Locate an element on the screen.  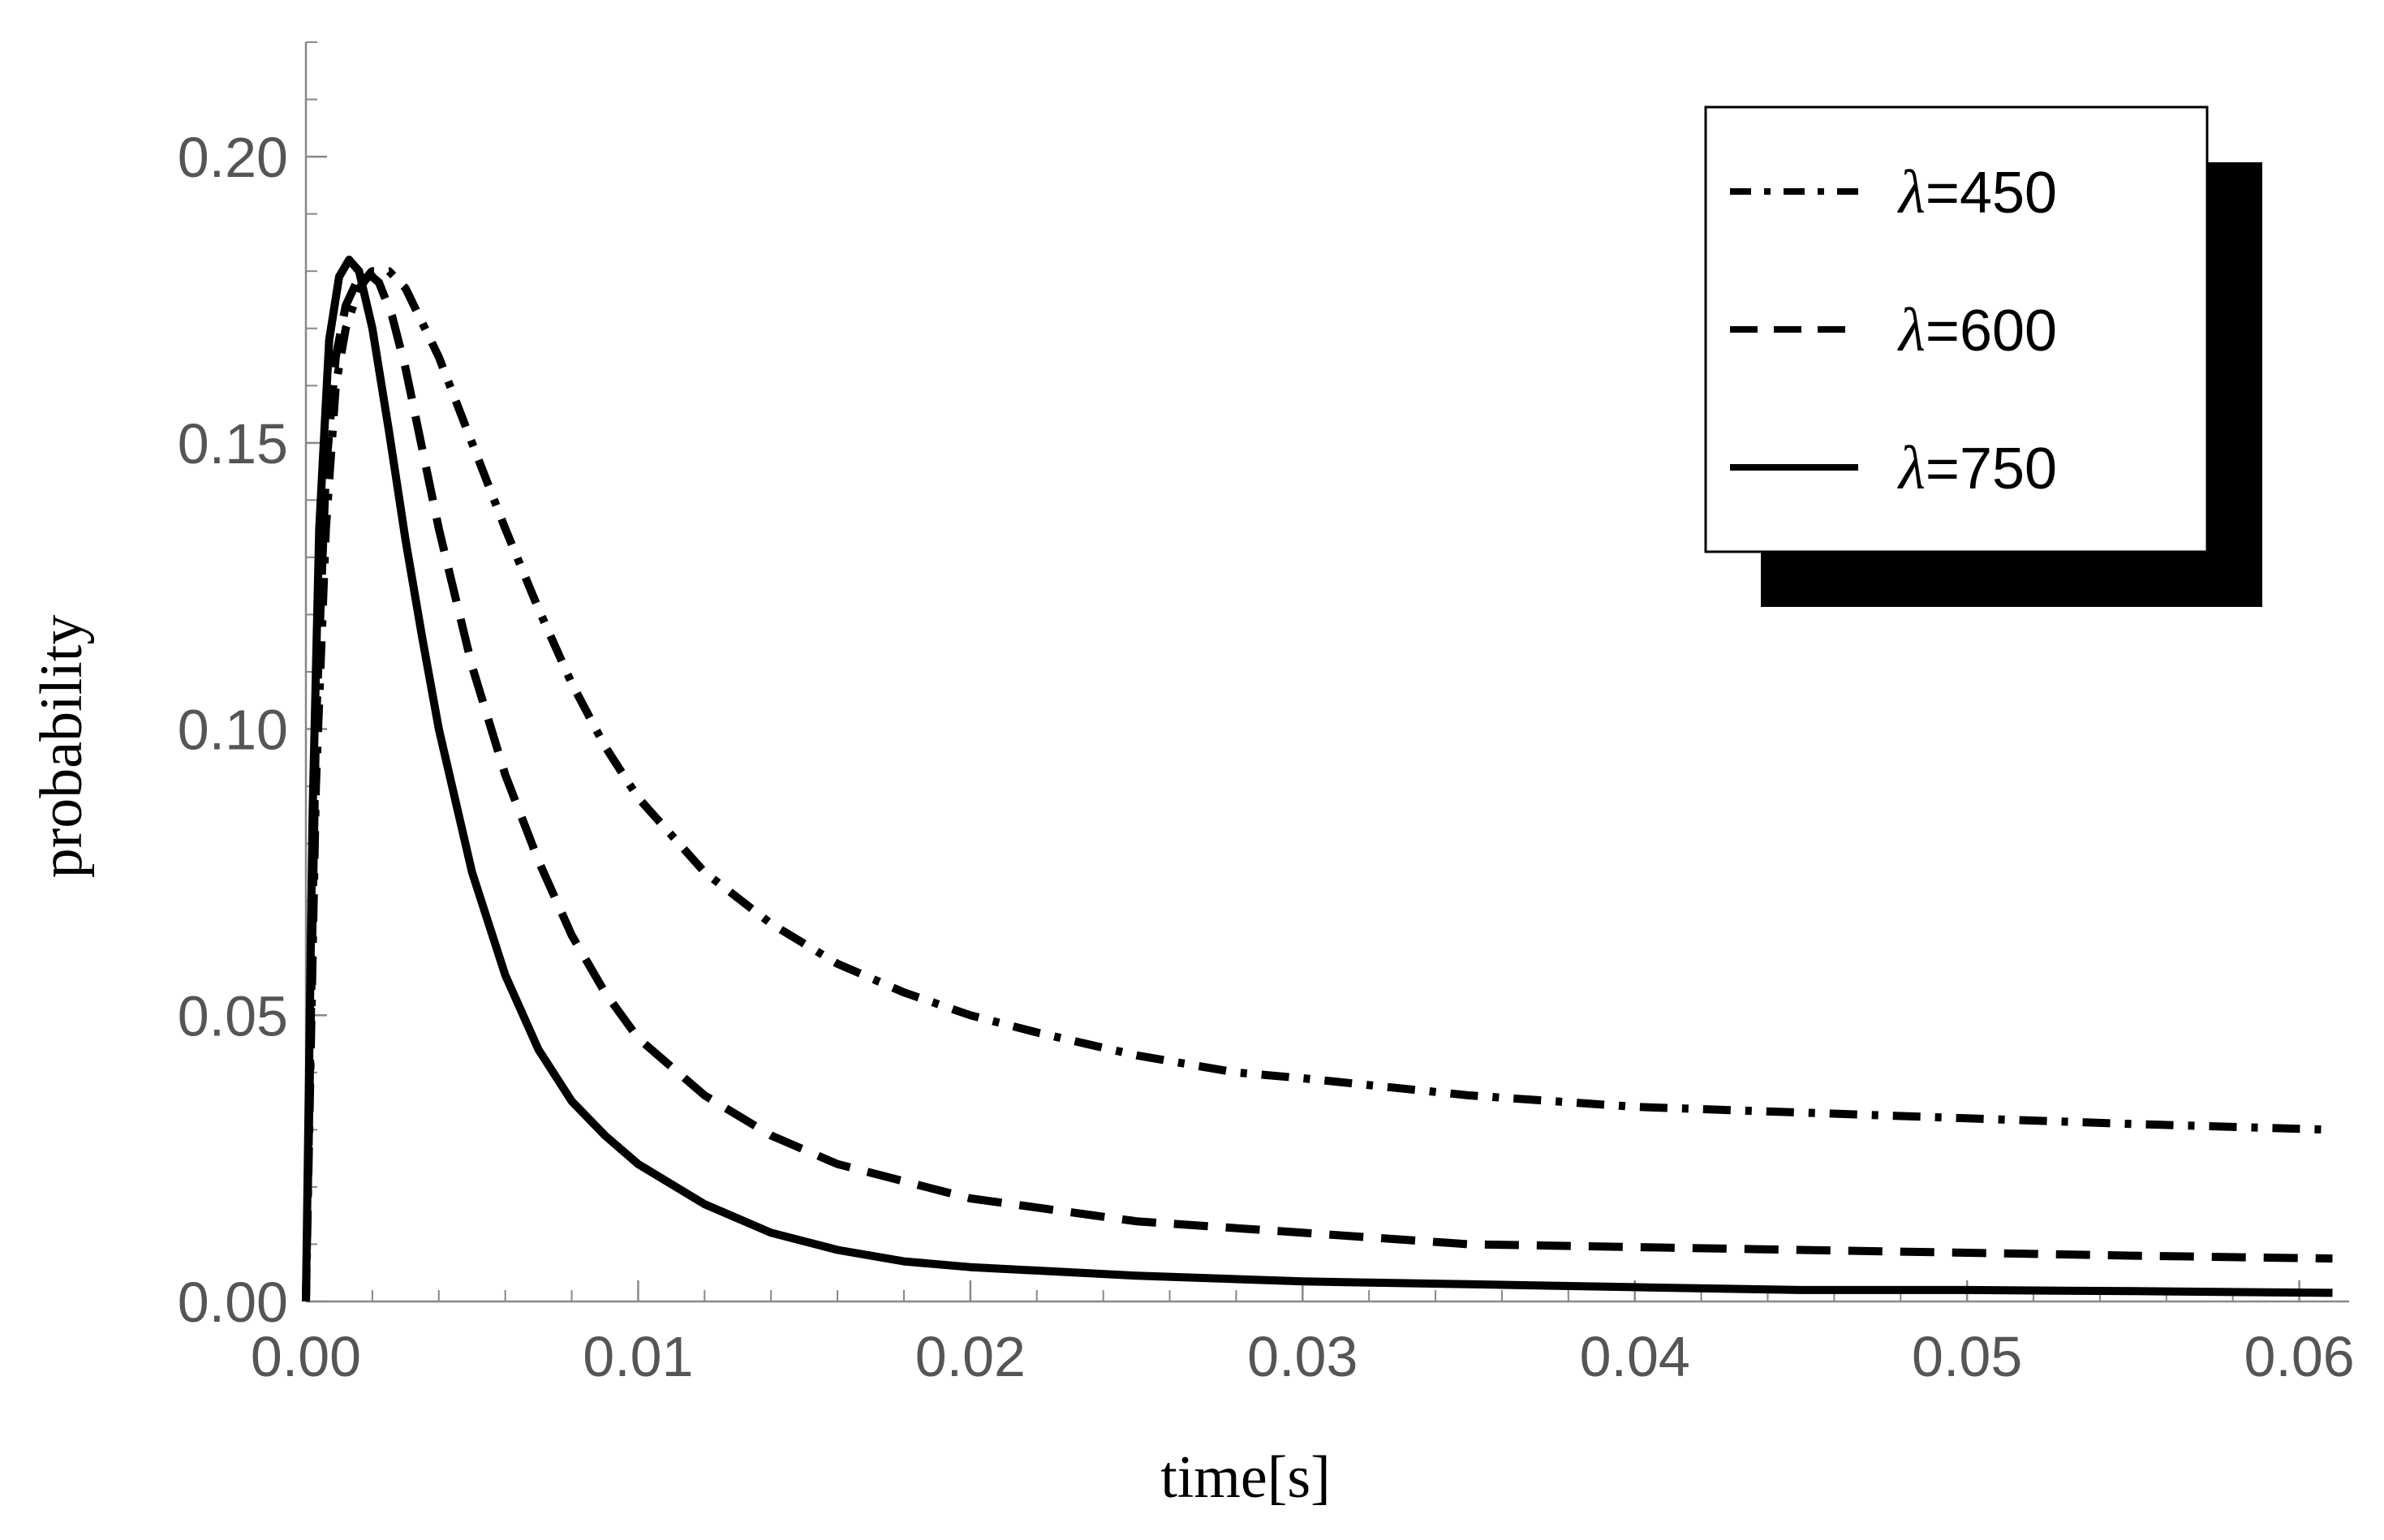
x-tick-label: 0.02 is located at coordinates (970, 1356).